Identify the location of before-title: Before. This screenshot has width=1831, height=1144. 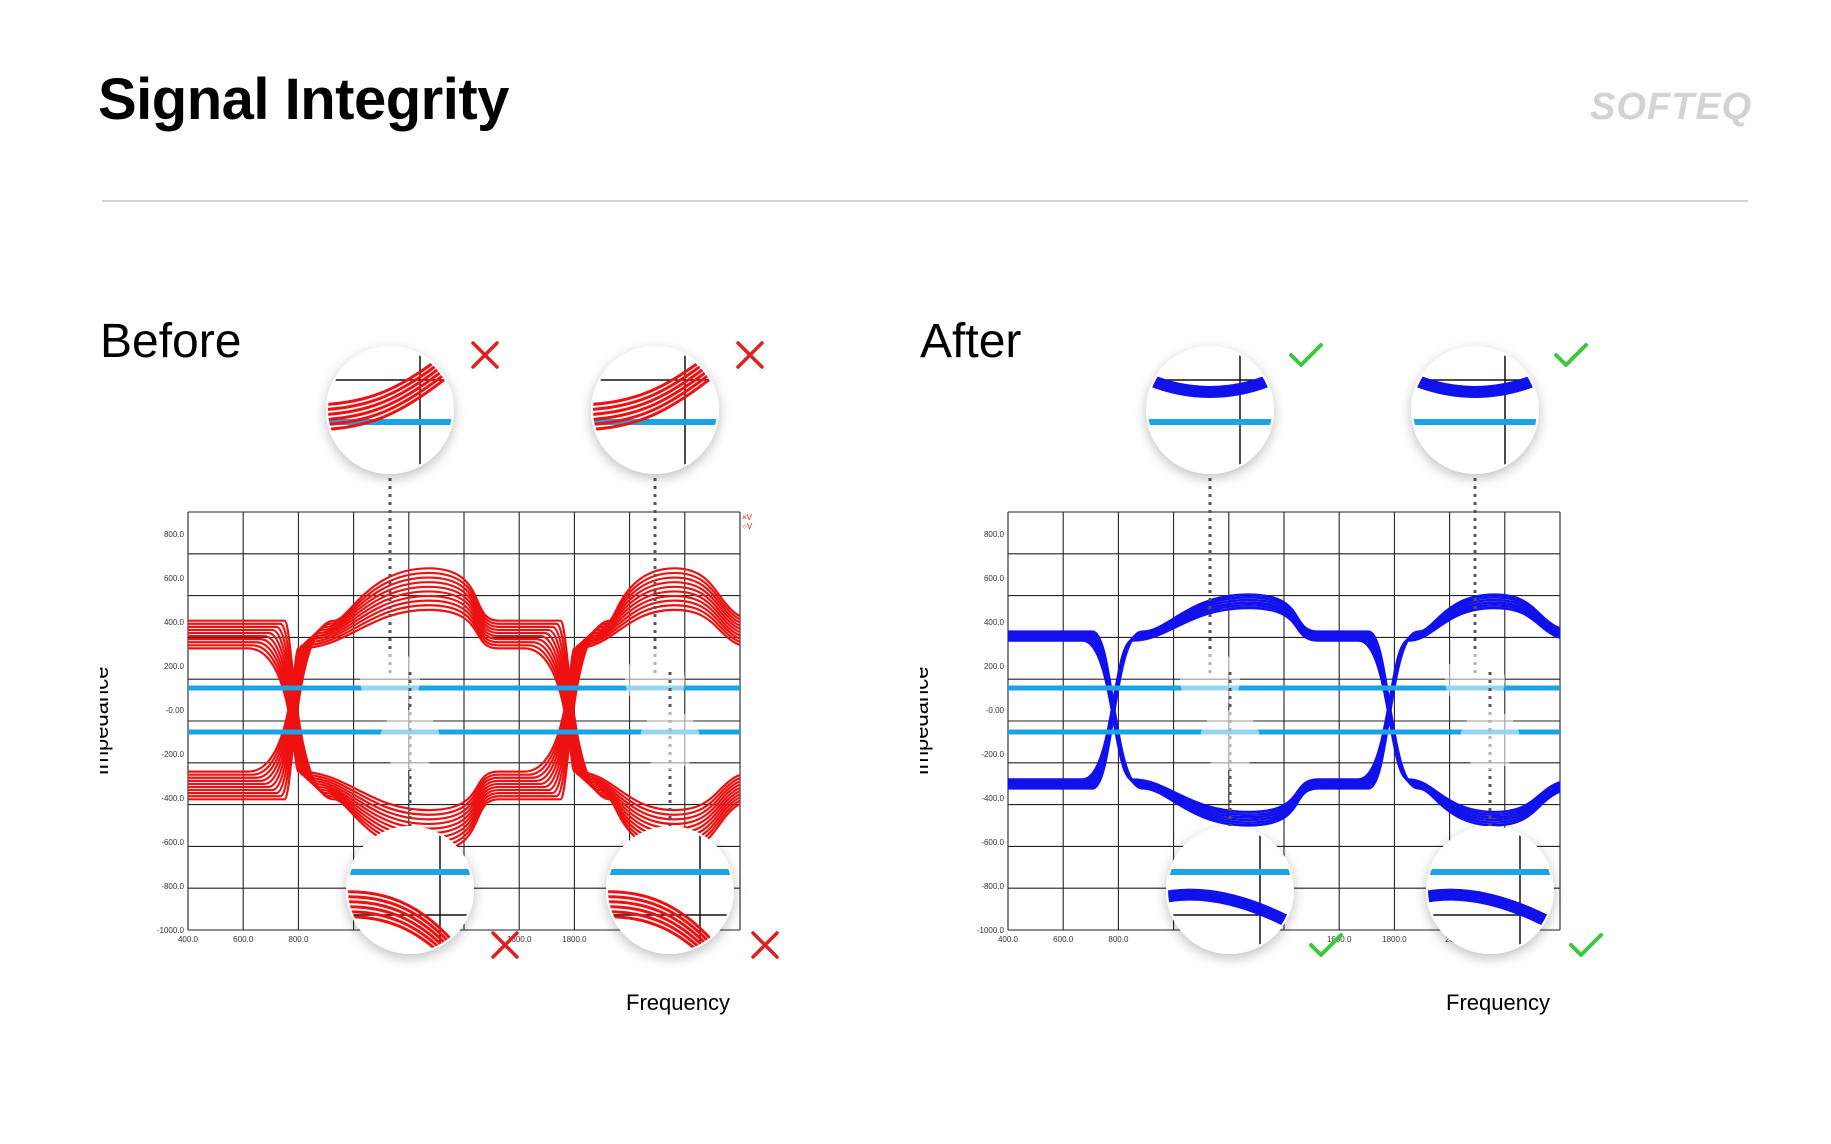
(171, 341).